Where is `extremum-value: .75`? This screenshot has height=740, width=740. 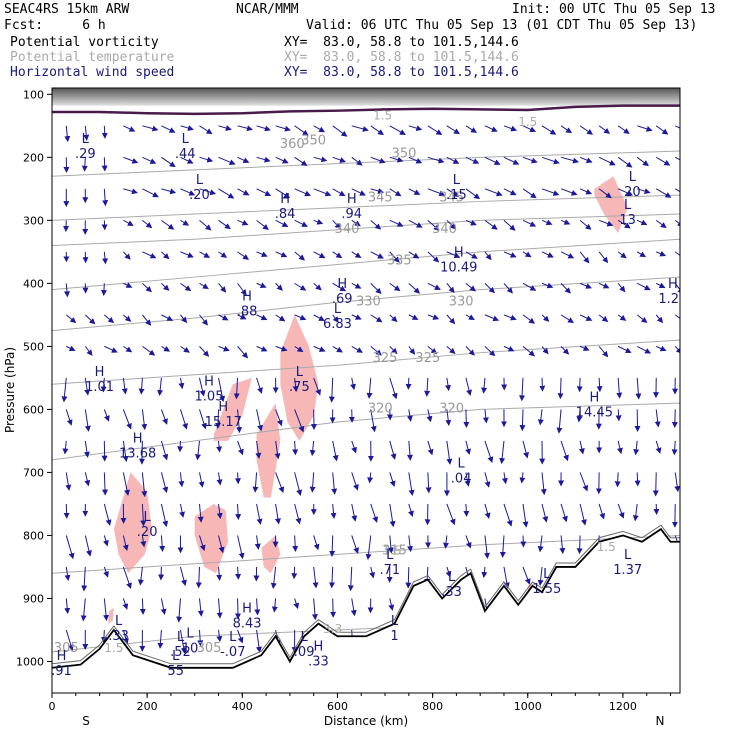
extremum-value: .75 is located at coordinates (299, 387).